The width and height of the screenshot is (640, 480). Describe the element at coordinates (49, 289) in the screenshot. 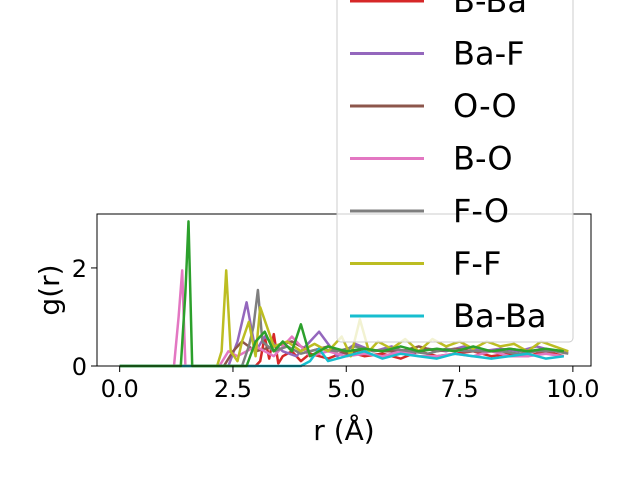

I see `y-axis-label: g(r)` at that location.